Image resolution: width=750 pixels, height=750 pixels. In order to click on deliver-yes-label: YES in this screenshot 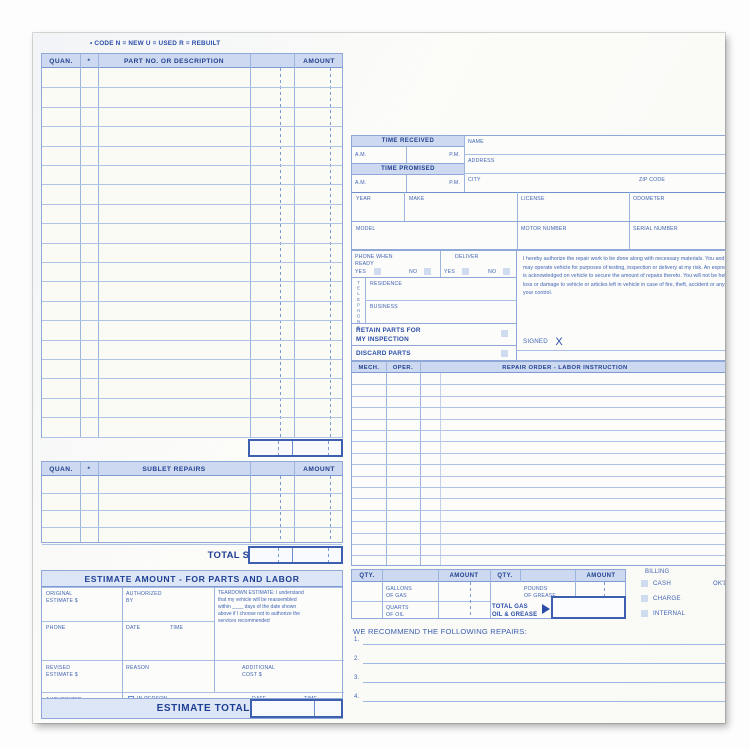, I will do `click(449, 272)`.